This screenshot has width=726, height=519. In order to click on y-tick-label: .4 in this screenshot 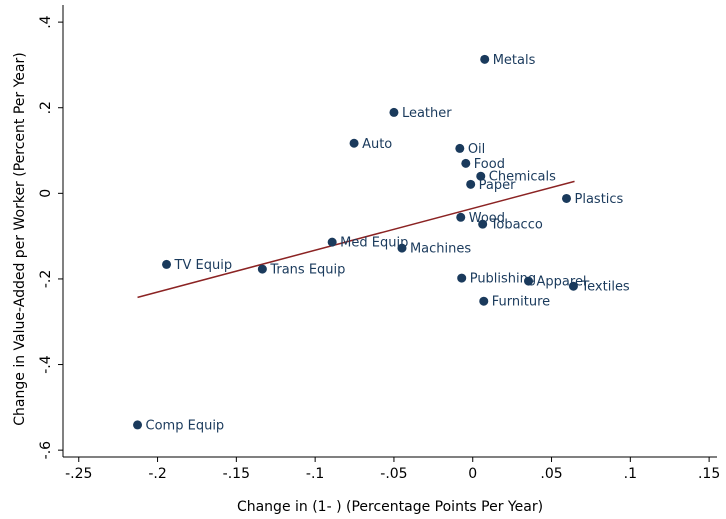, I will do `click(46, 21)`.